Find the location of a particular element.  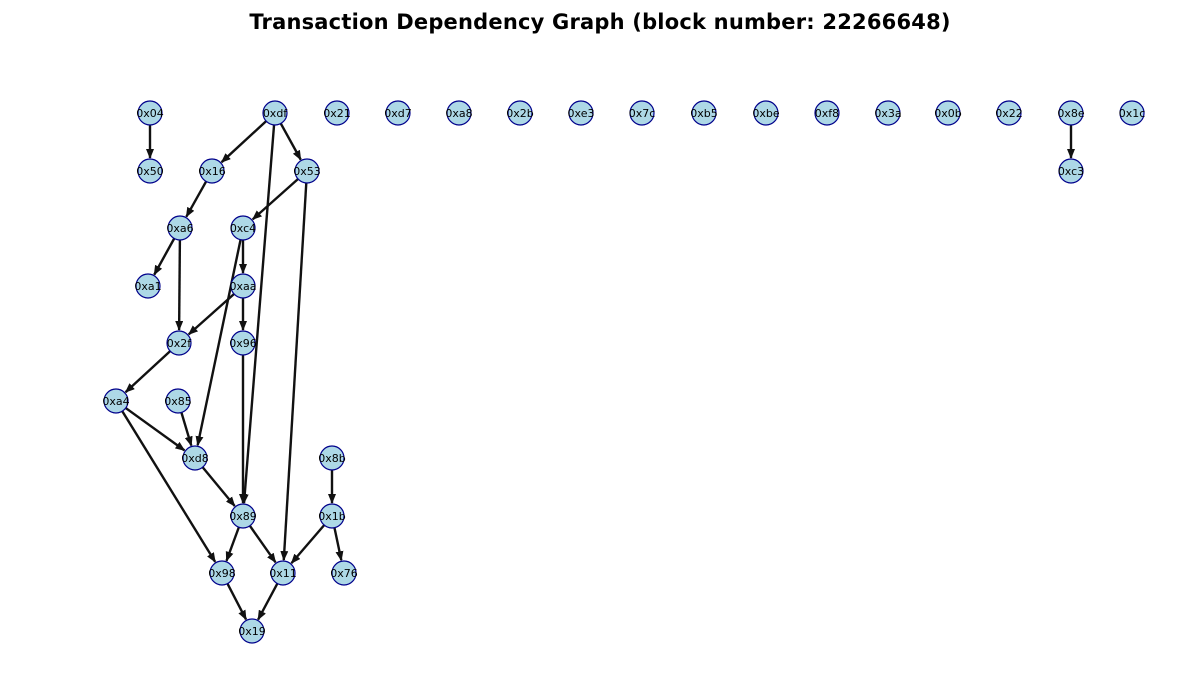

edge-0x85-0xd8 is located at coordinates (186, 429).